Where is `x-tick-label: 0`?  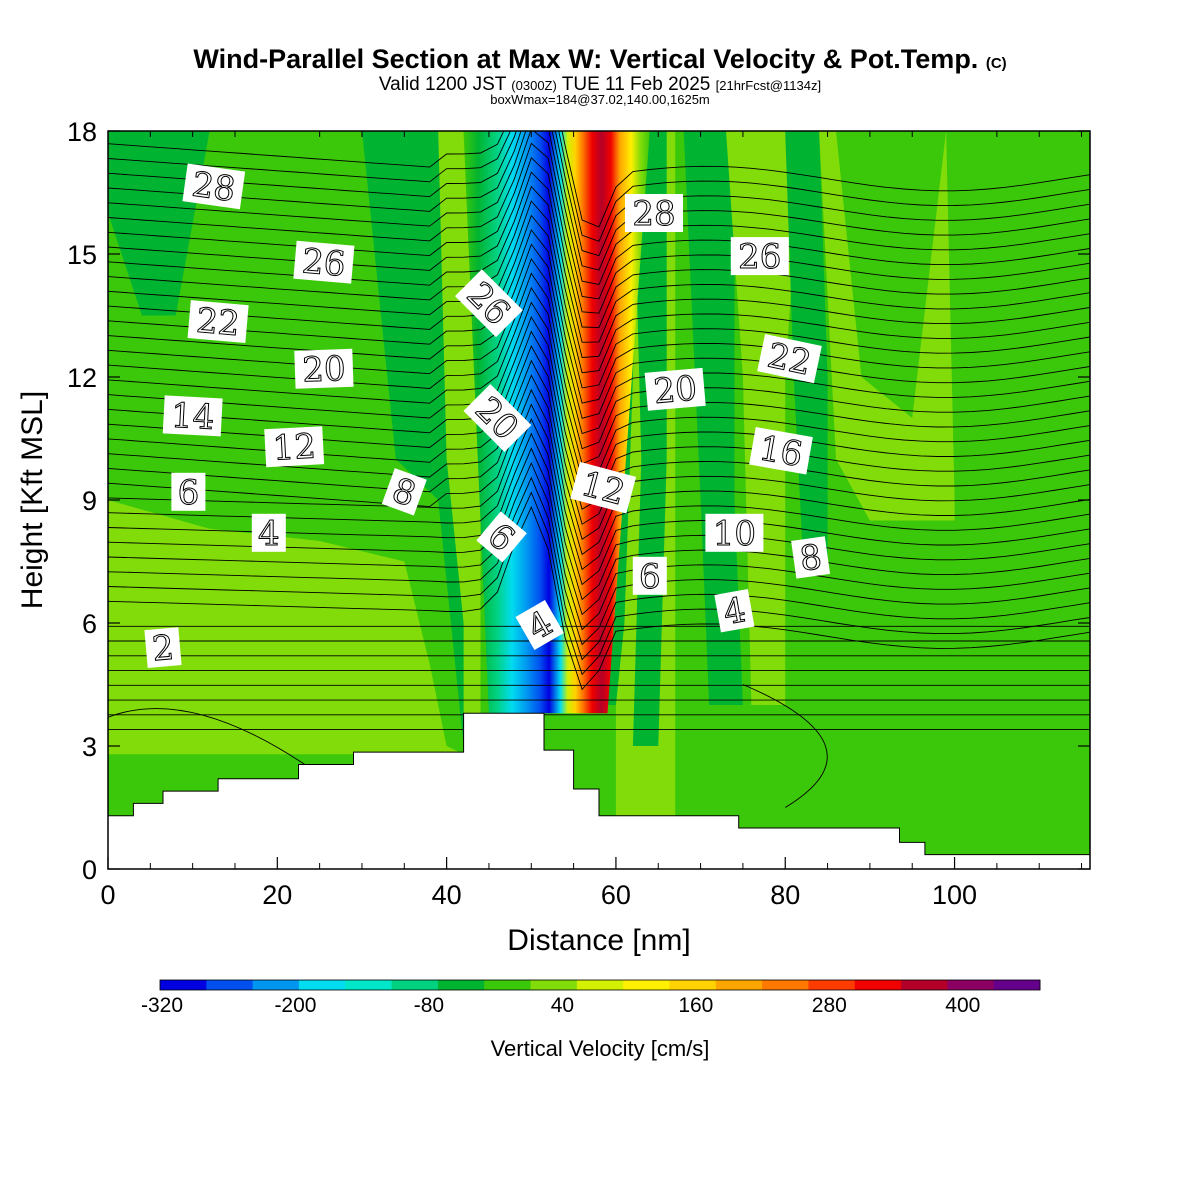 x-tick-label: 0 is located at coordinates (107, 895).